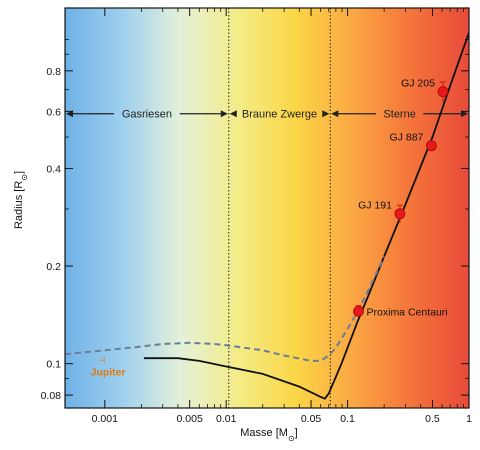 This screenshot has height=450, width=480. Describe the element at coordinates (19, 172) in the screenshot. I see `y-axis-label-part: ]` at that location.